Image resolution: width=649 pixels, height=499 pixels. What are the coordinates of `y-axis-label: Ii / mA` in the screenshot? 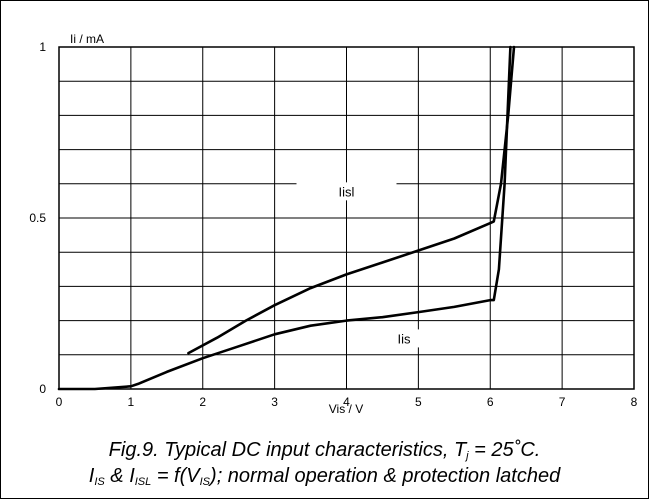 It's located at (87, 39).